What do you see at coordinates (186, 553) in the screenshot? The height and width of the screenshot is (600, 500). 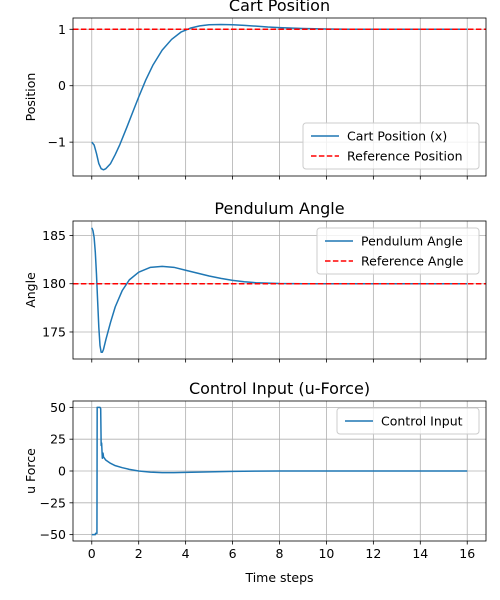 I see `x-tick-label: 4` at bounding box center [186, 553].